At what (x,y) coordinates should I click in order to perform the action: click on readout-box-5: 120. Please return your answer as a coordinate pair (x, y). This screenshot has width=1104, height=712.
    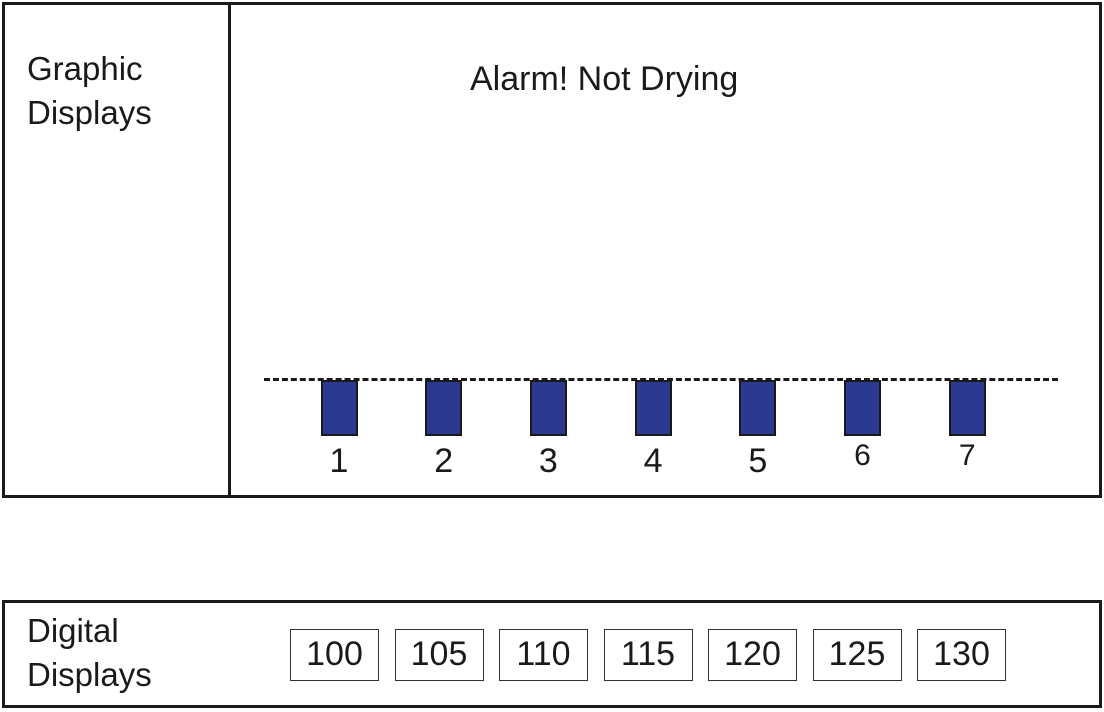
    Looking at the image, I should click on (752, 655).